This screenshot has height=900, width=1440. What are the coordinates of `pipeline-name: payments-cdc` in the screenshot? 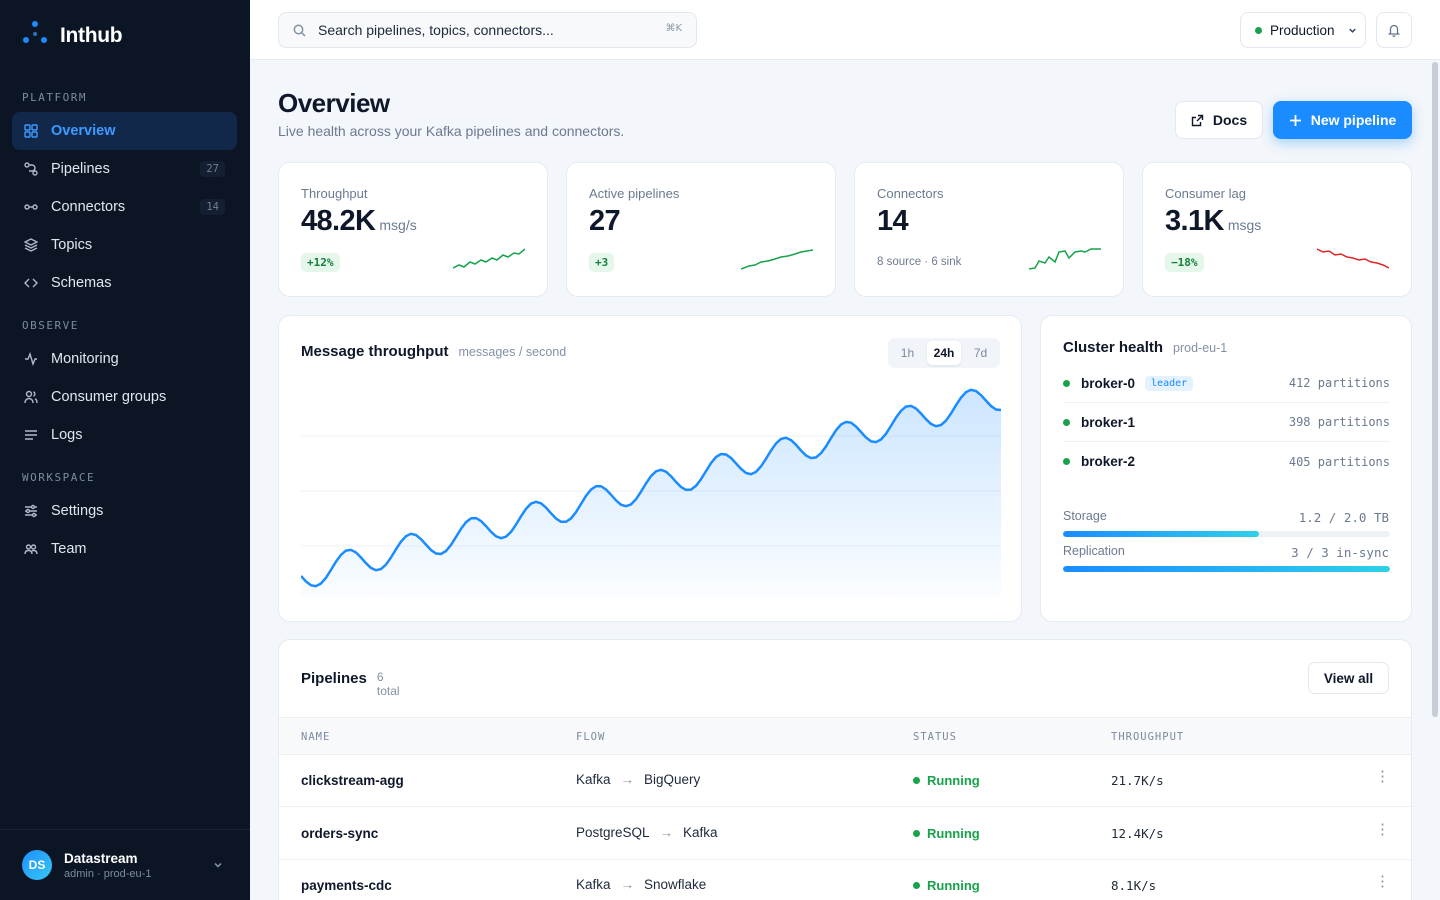 It's located at (346, 885).